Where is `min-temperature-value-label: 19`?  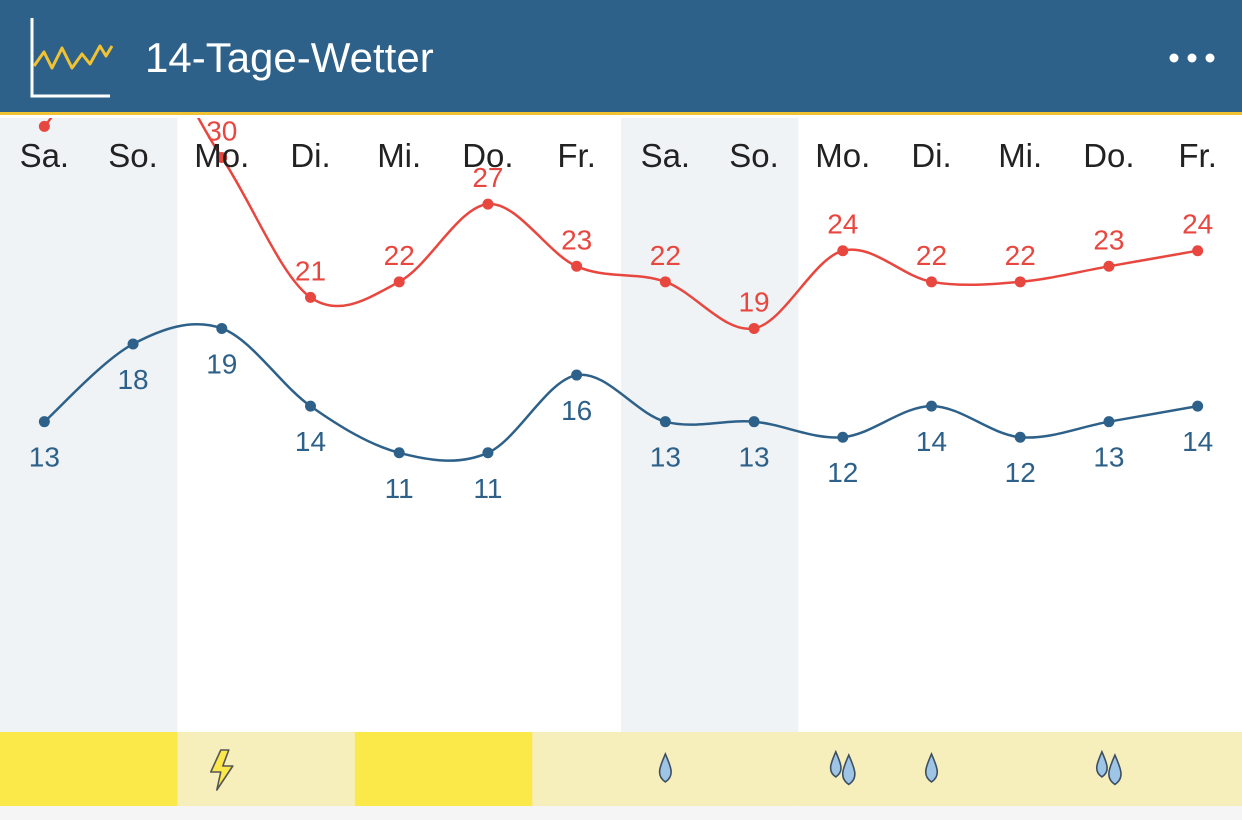
min-temperature-value-label: 19 is located at coordinates (221, 363).